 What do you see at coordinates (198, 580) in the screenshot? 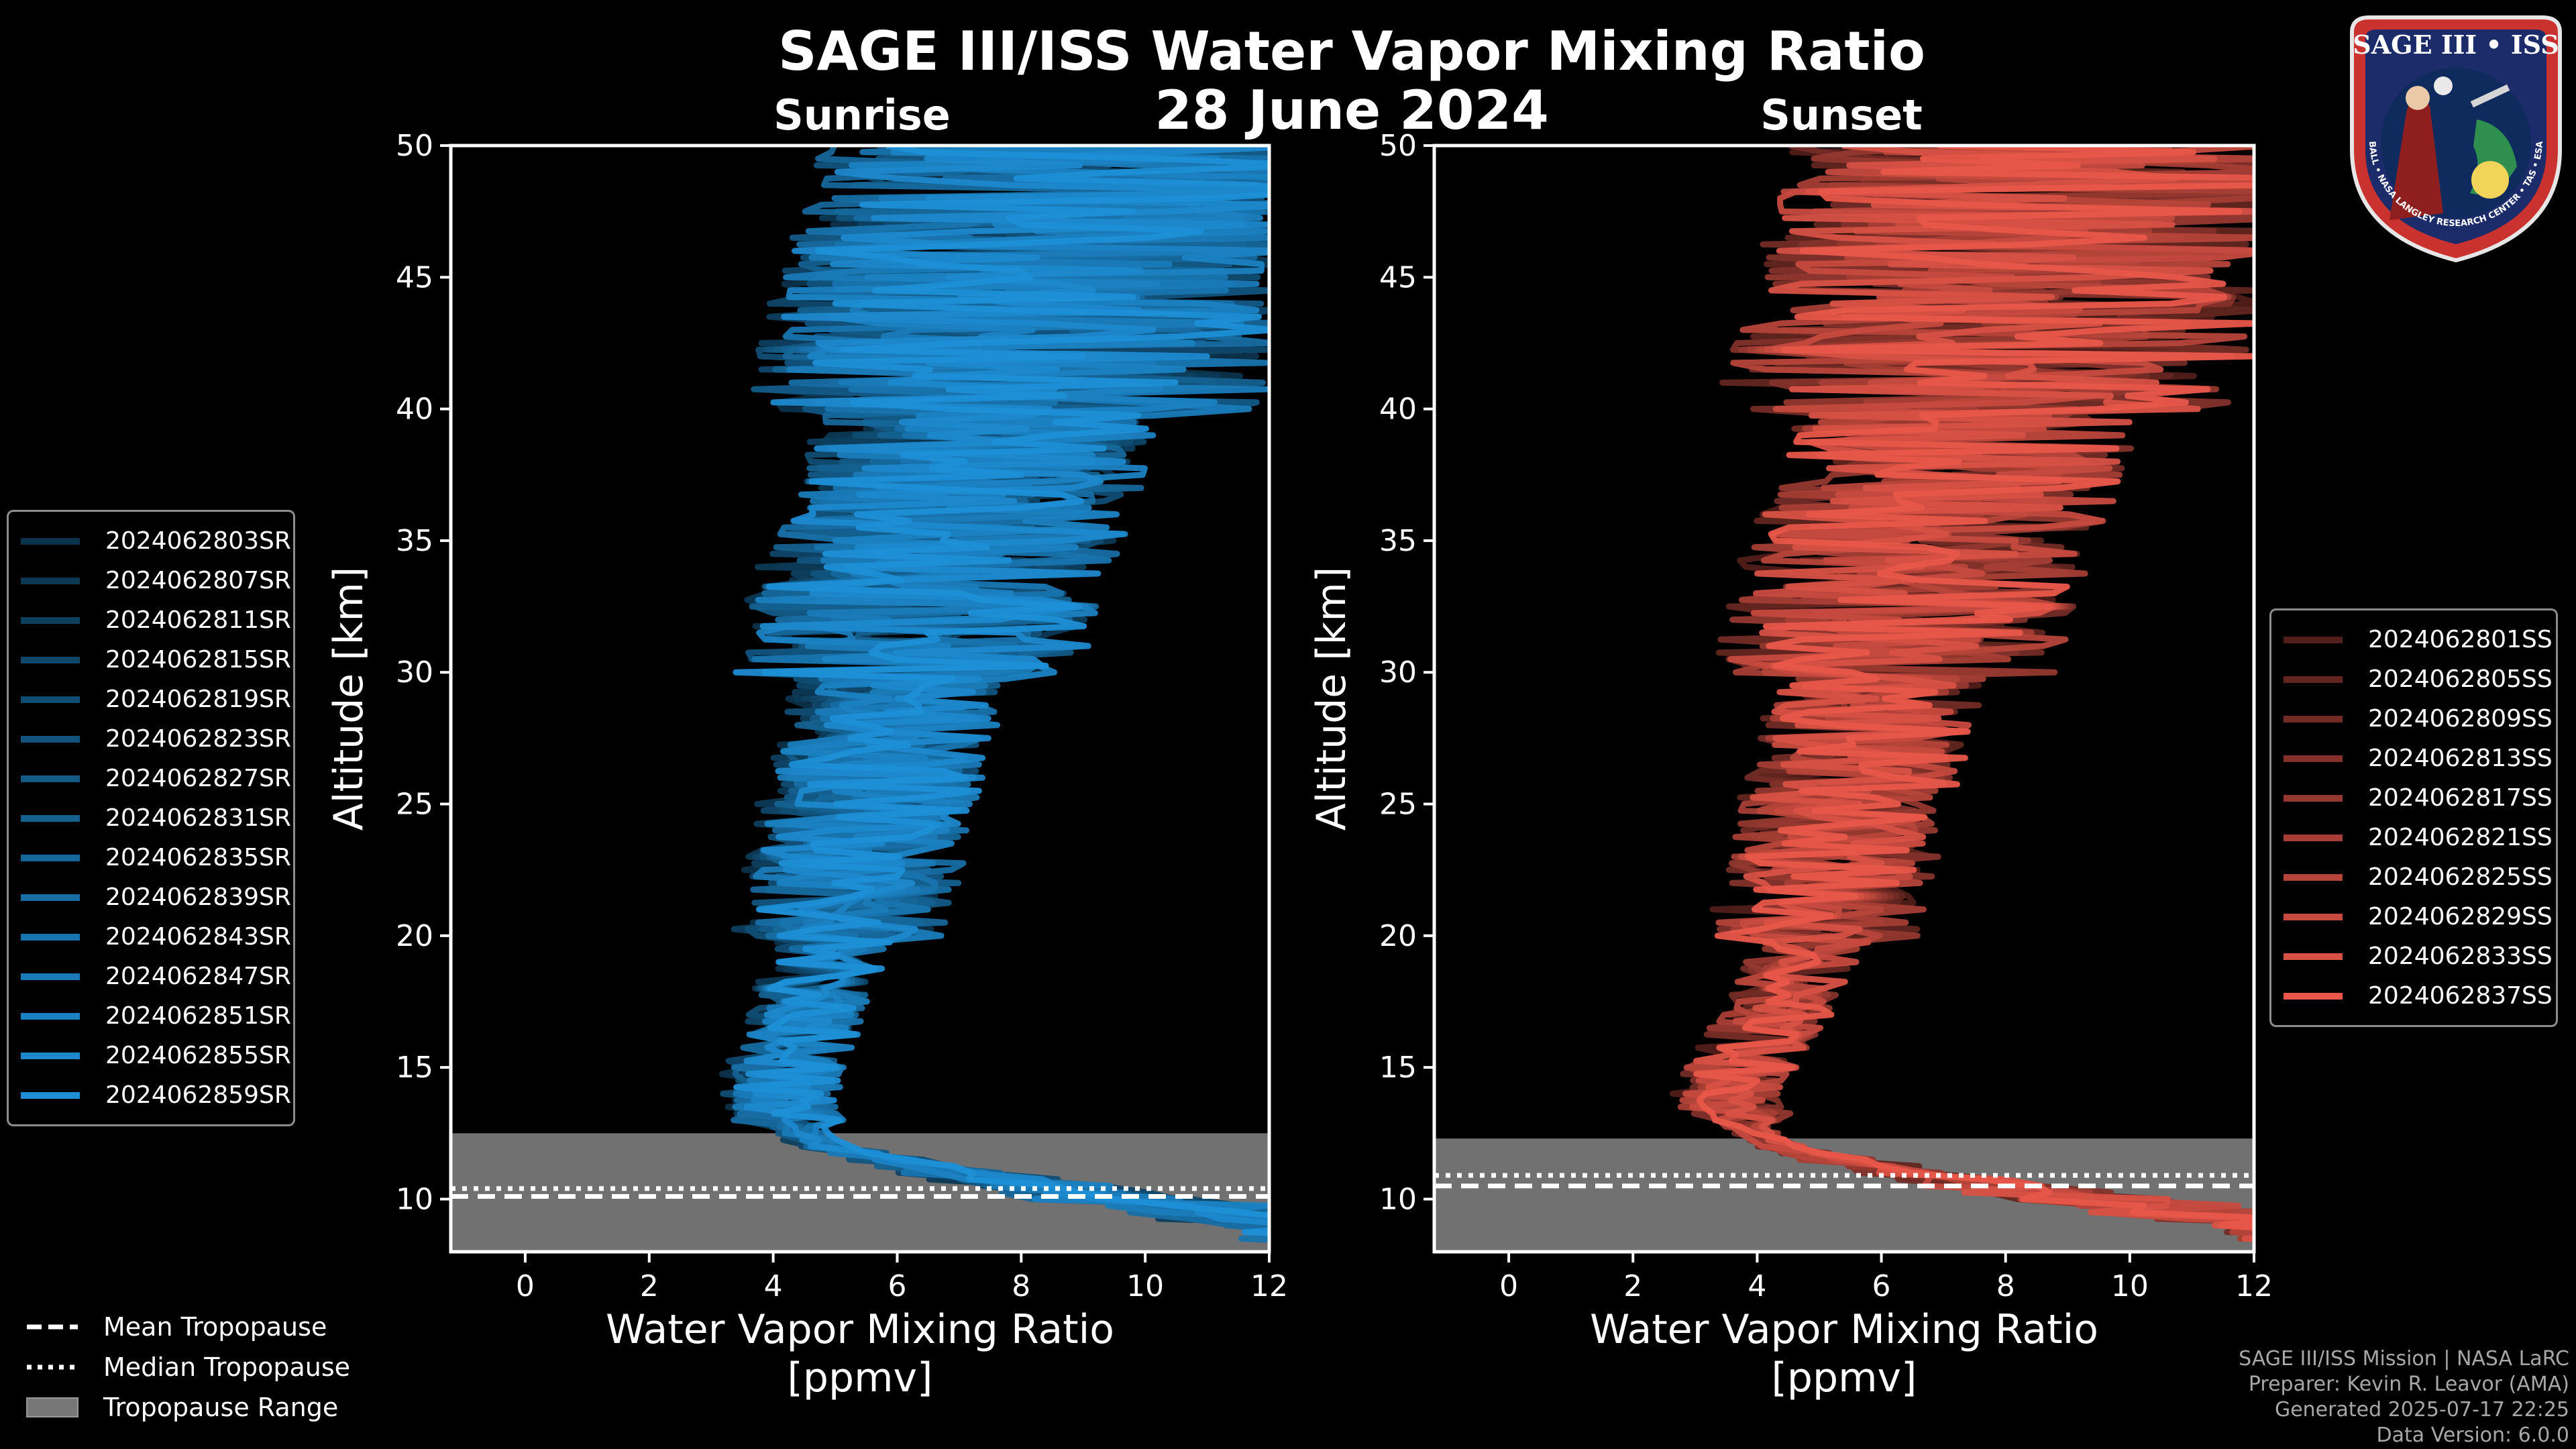
I see `sunrise-legend-label: 2024062807SR` at bounding box center [198, 580].